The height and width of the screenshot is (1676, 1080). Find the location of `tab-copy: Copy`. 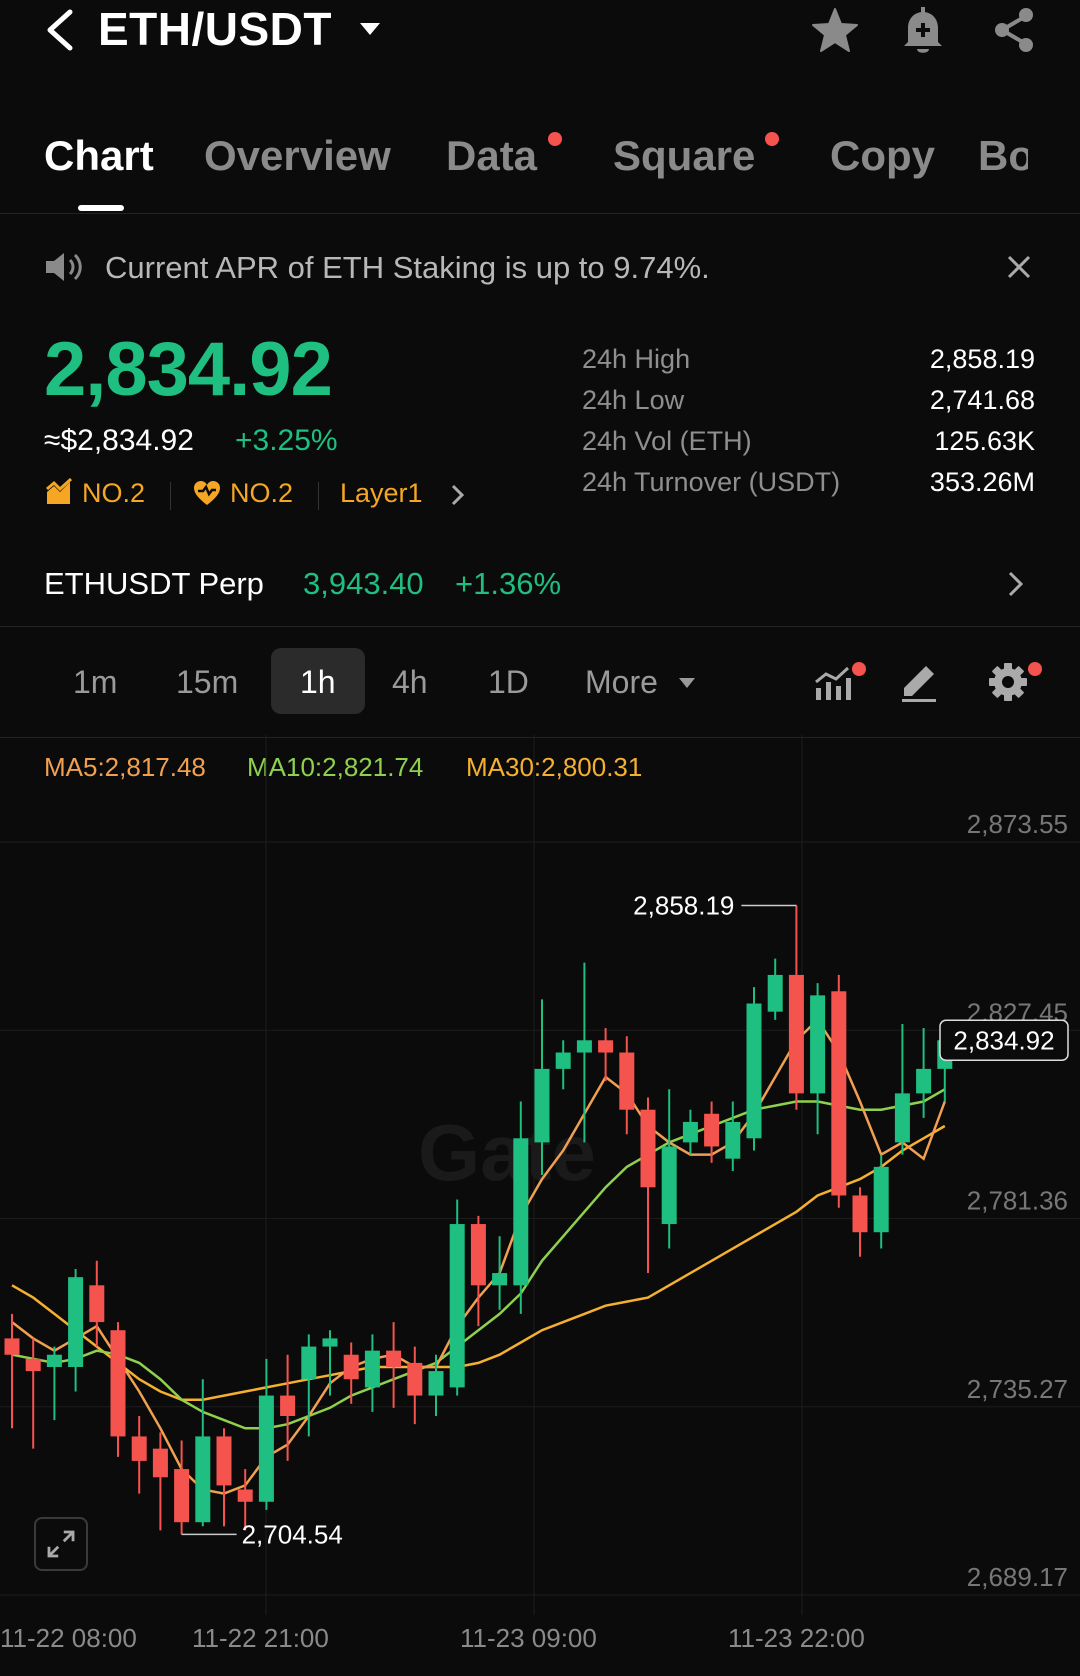

tab-copy: Copy is located at coordinates (882, 155).